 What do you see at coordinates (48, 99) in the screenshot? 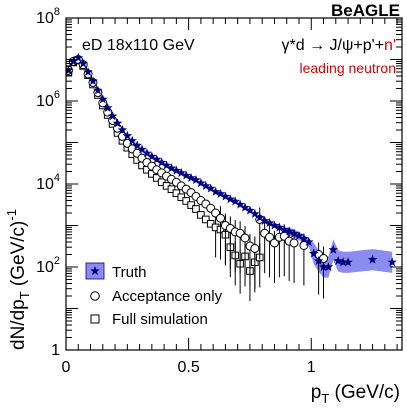
I see `y-tick-label: 10⁶` at bounding box center [48, 99].